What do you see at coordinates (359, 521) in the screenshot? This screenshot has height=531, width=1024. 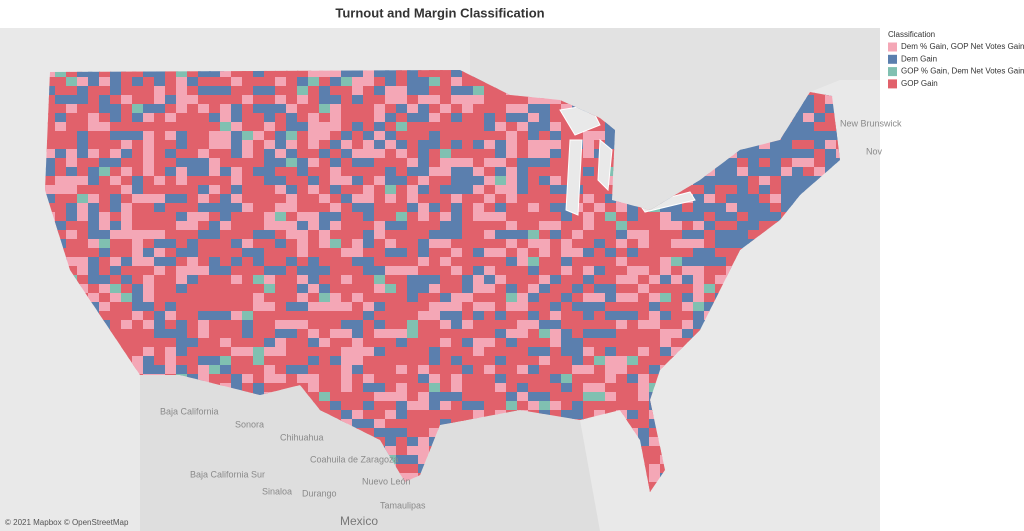 I see `map-label: Mexico` at bounding box center [359, 521].